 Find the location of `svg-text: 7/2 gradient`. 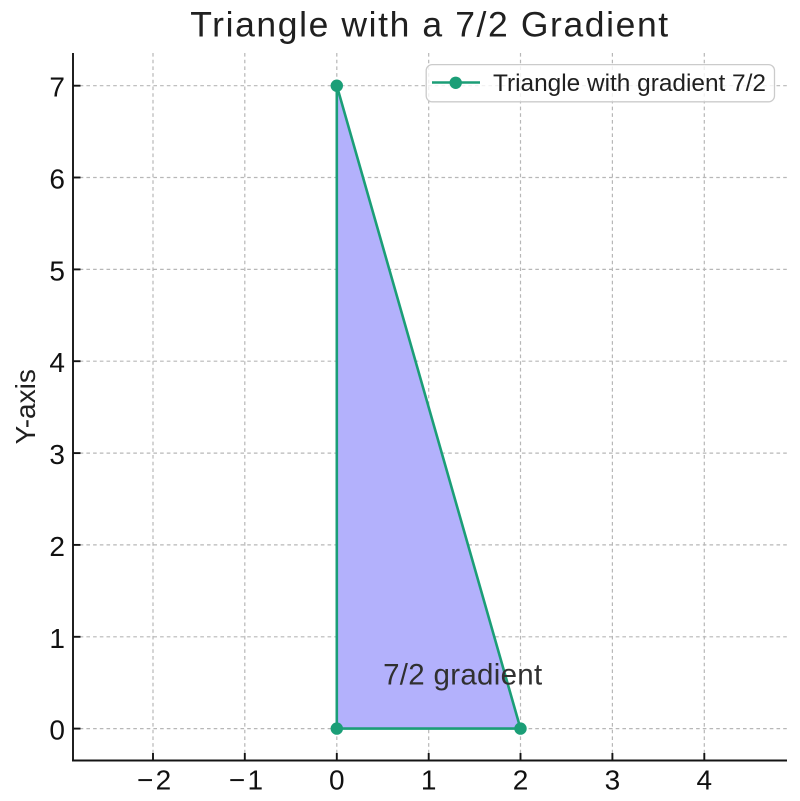

svg-text: 7/2 gradient is located at coordinates (462, 675).